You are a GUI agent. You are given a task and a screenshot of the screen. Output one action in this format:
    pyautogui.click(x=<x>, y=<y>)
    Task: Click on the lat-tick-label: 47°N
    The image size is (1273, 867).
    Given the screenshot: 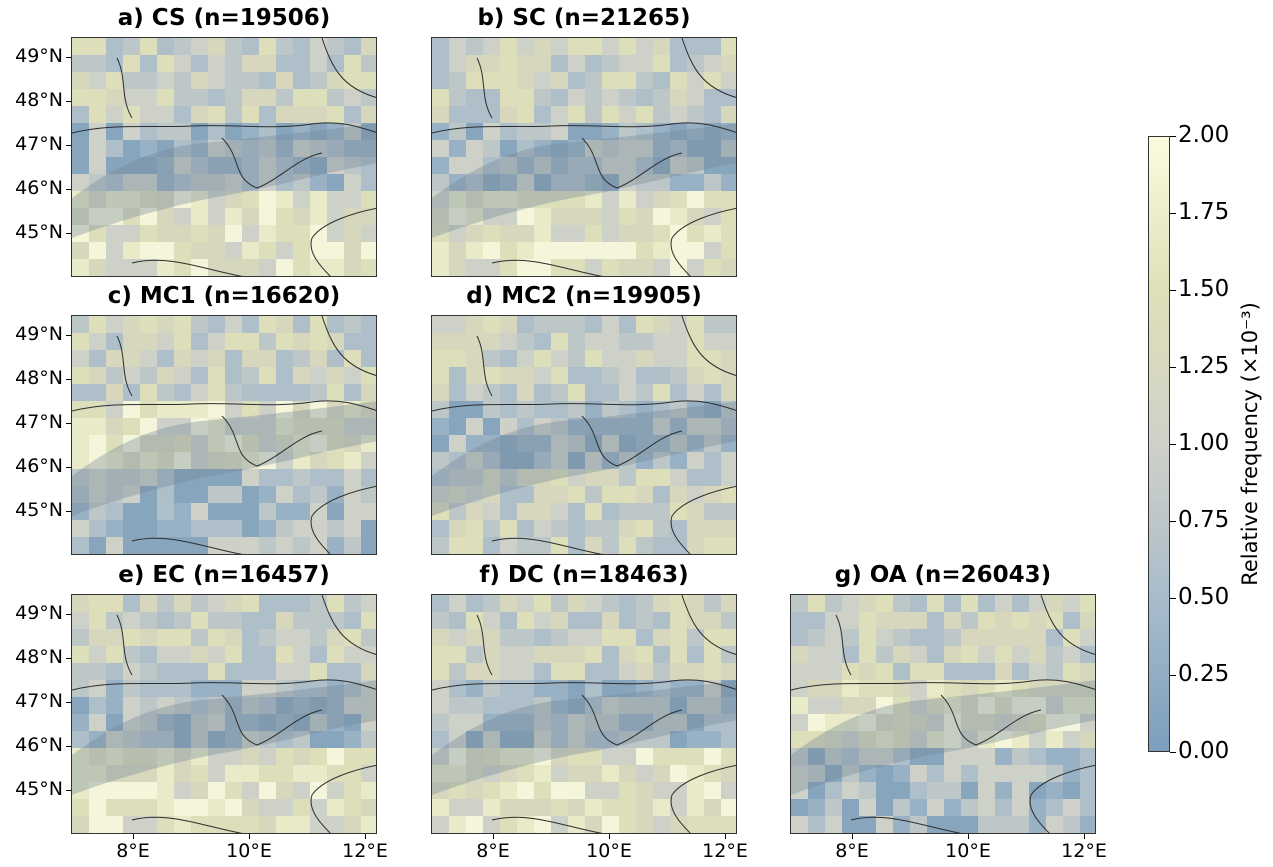 What is the action you would take?
    pyautogui.click(x=39, y=144)
    